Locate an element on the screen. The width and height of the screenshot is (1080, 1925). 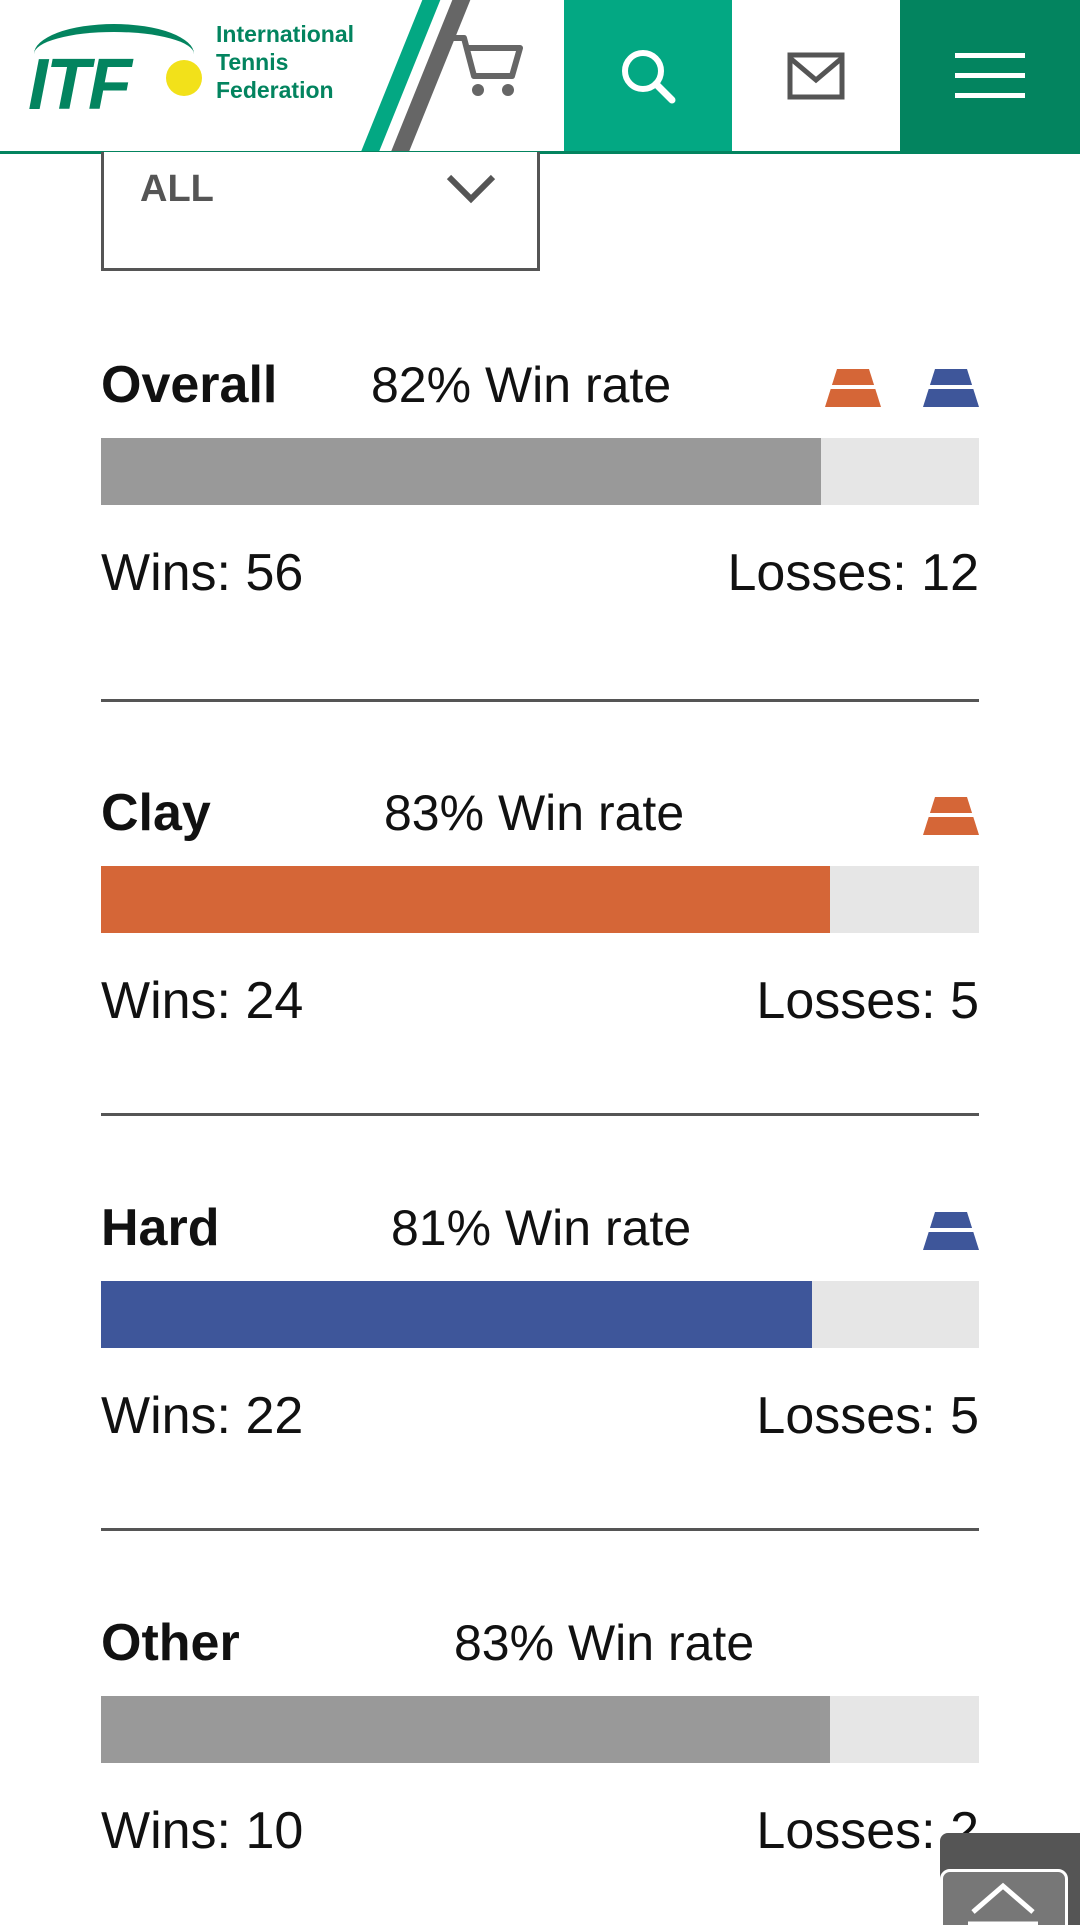
chevron-down-icon is located at coordinates (471, 189).